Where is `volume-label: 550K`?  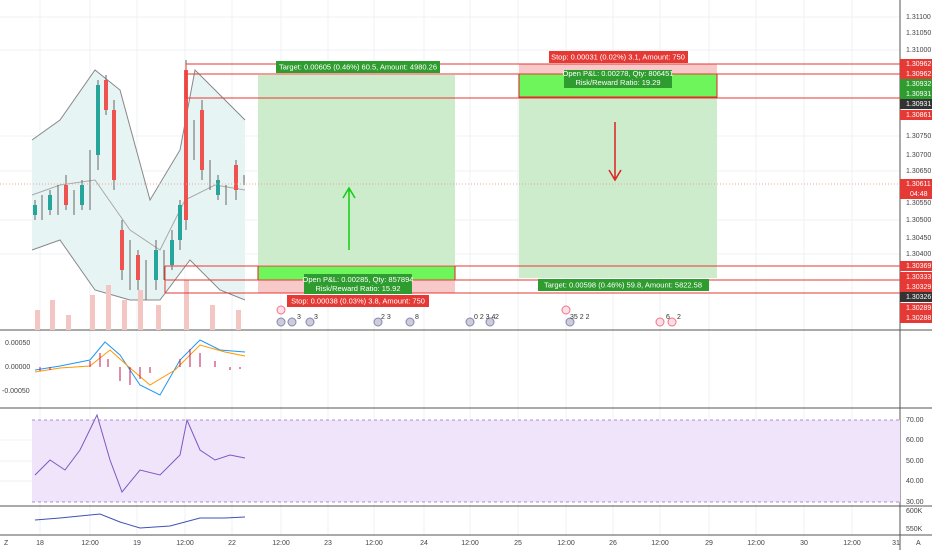 volume-label: 550K is located at coordinates (914, 529).